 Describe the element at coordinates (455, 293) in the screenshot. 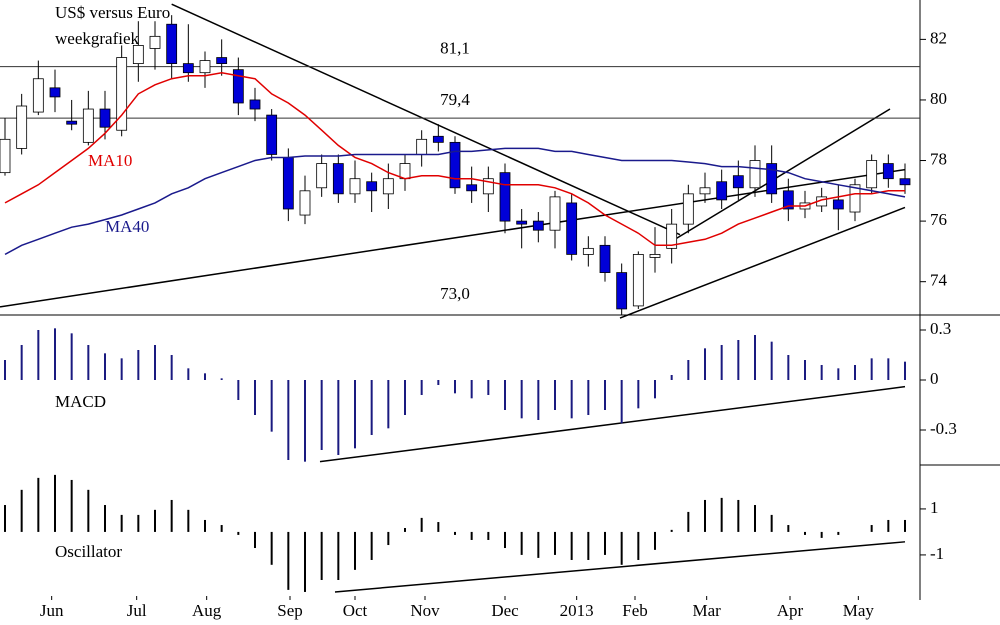

I see `level-label: 73,0` at that location.